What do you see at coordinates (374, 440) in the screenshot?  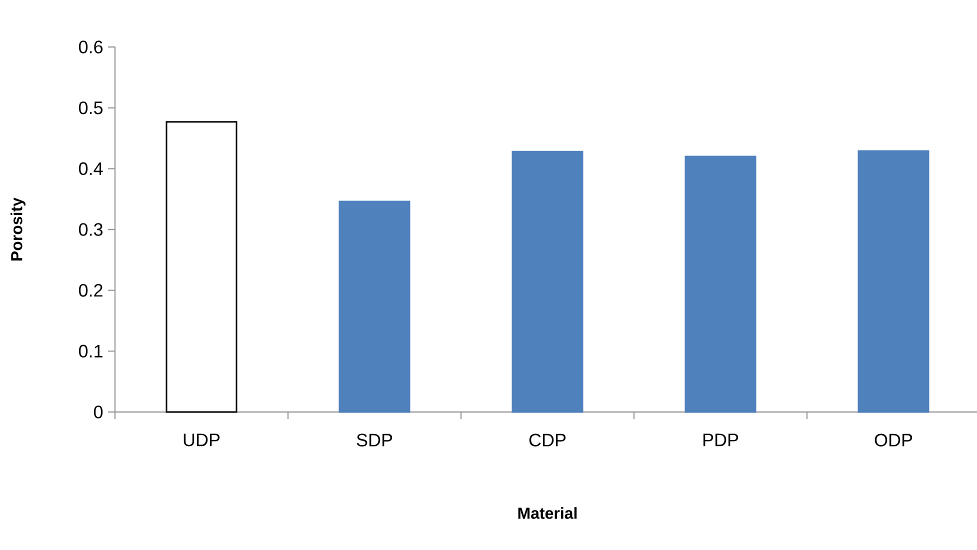 I see `x-tick-label: SDP` at bounding box center [374, 440].